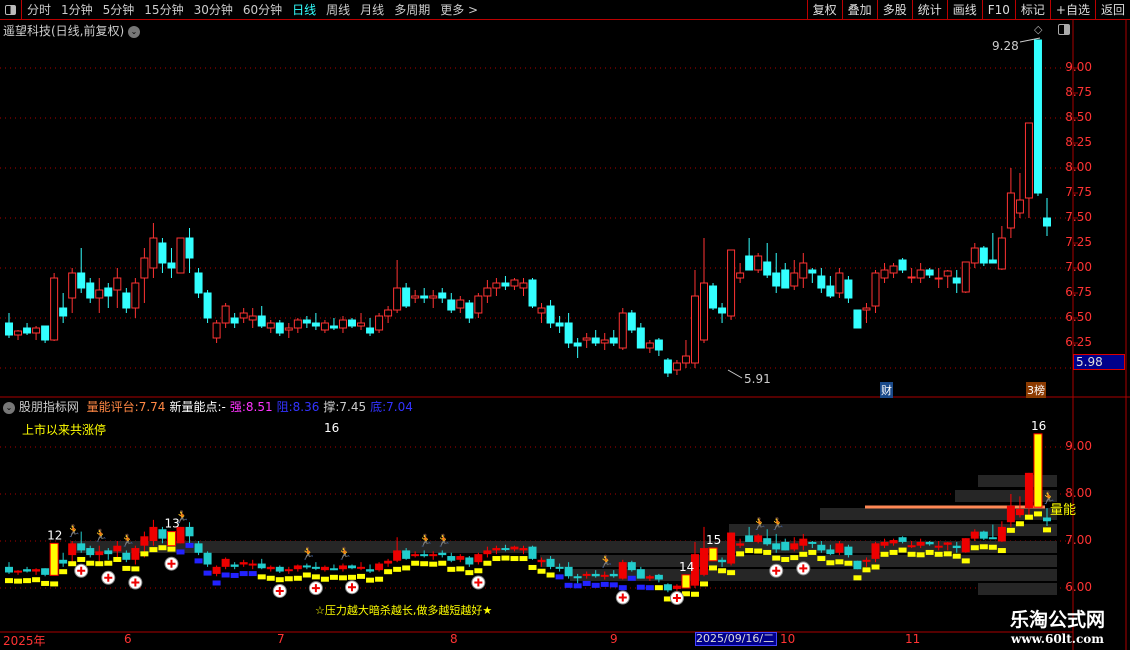 The height and width of the screenshot is (650, 1130). Describe the element at coordinates (344, 407) in the screenshot. I see `indicator-field: 撑:7.45` at that location.